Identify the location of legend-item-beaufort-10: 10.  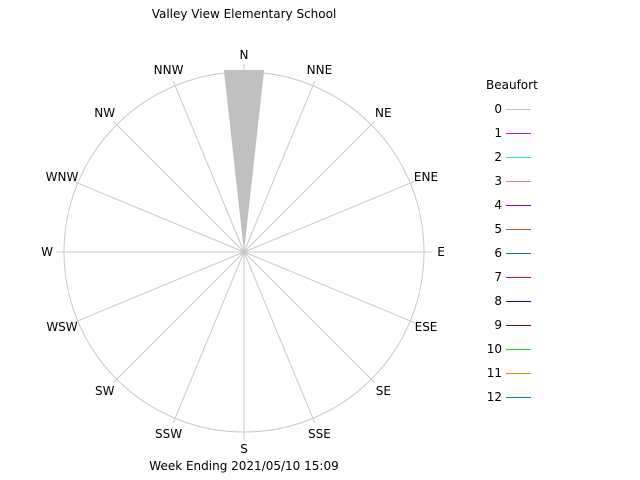
(508, 349).